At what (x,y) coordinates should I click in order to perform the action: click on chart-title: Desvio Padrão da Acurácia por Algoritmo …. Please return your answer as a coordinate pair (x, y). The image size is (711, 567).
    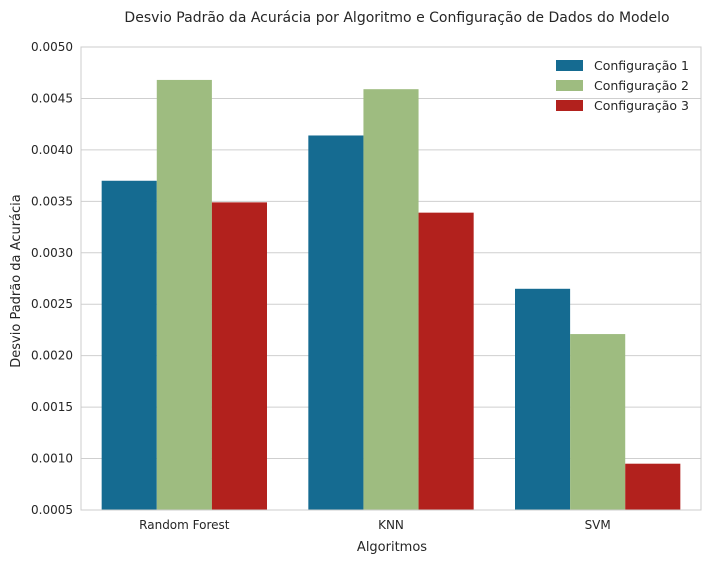
    Looking at the image, I should click on (396, 18).